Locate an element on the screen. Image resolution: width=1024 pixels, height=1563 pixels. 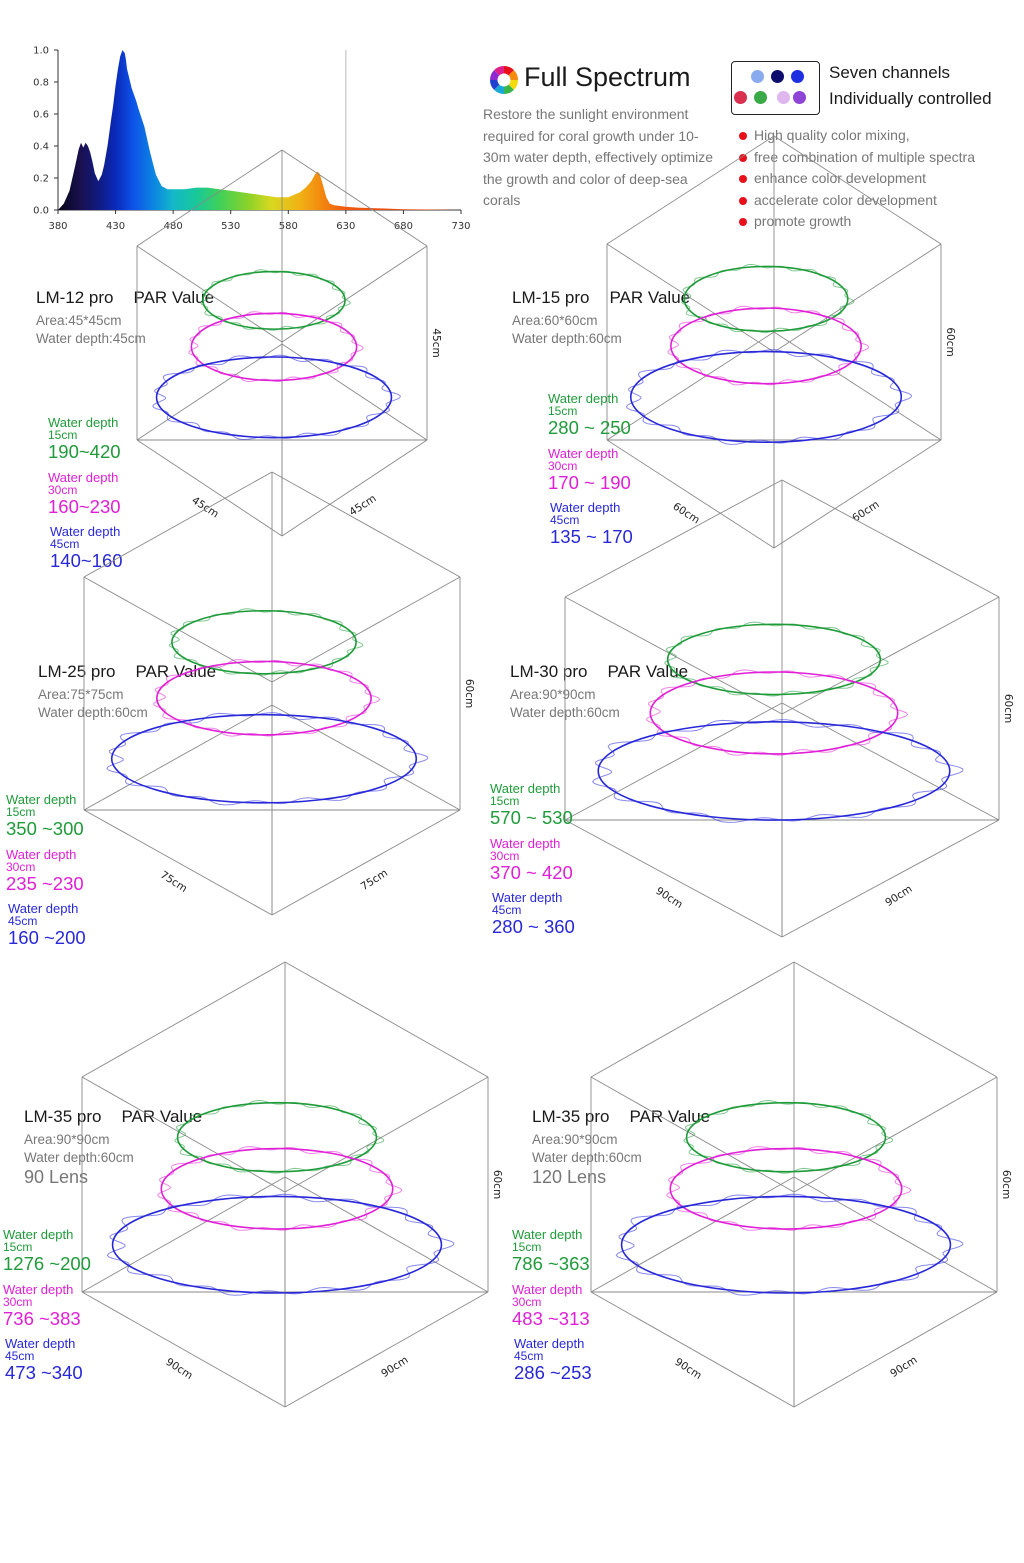
color-wheel-icon is located at coordinates (504, 80).